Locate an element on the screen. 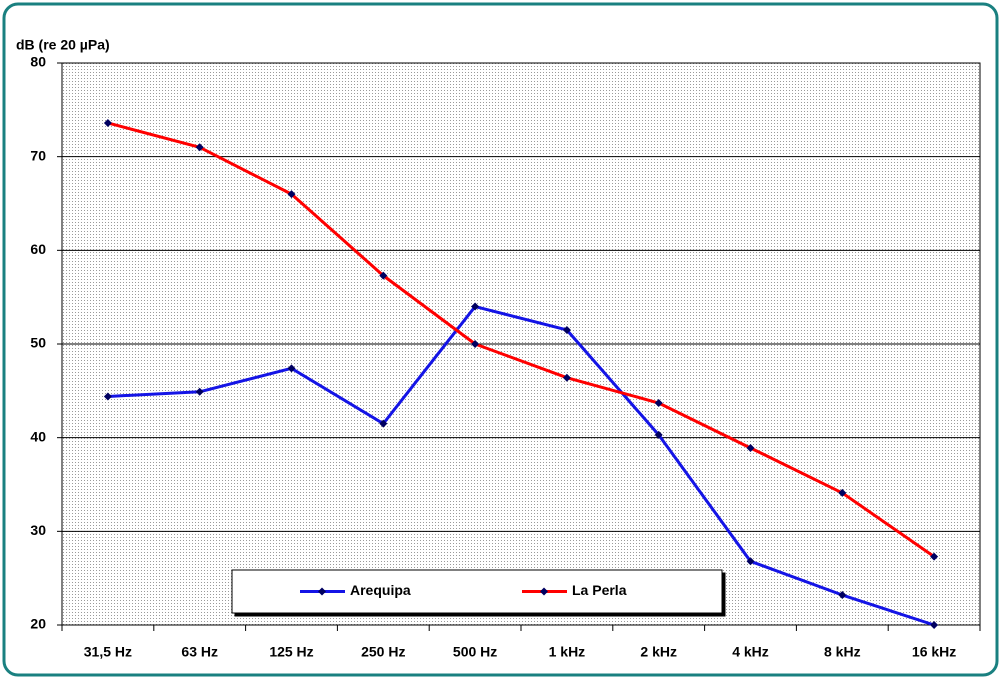 This screenshot has height=680, width=1002. x-tick-label: 125 Hz is located at coordinates (291, 652).